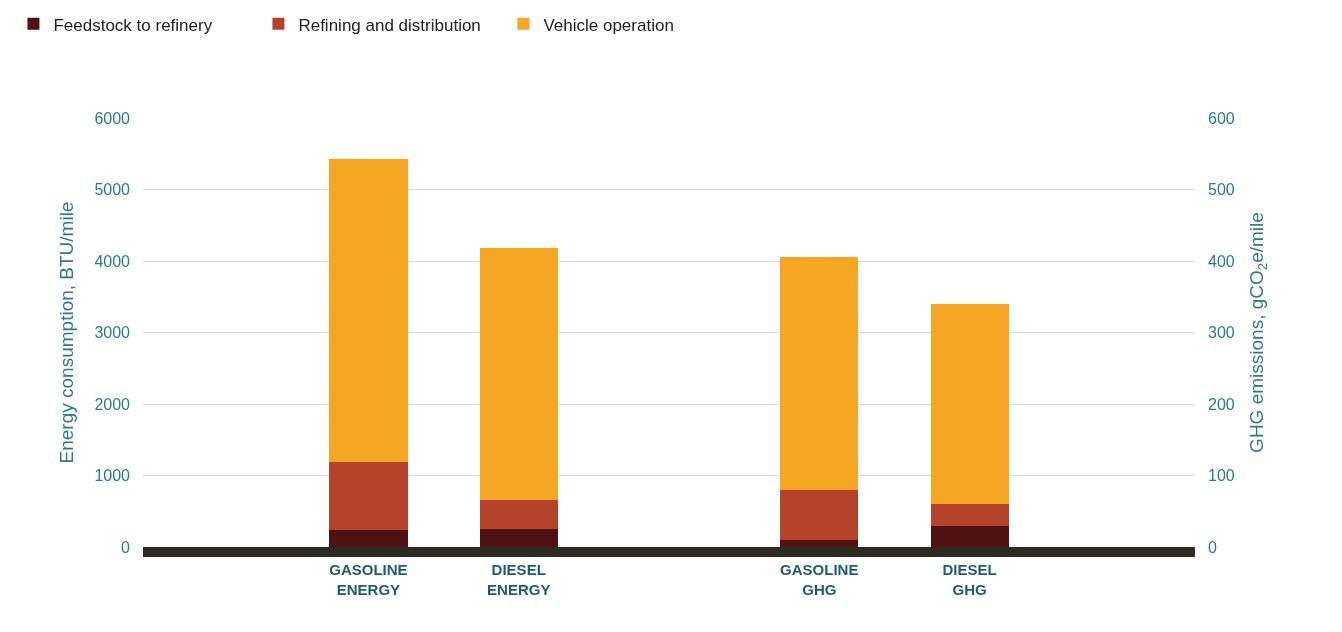 The width and height of the screenshot is (1342, 632). What do you see at coordinates (819, 579) in the screenshot?
I see `x-tick-label: GASOLINE GHG` at bounding box center [819, 579].